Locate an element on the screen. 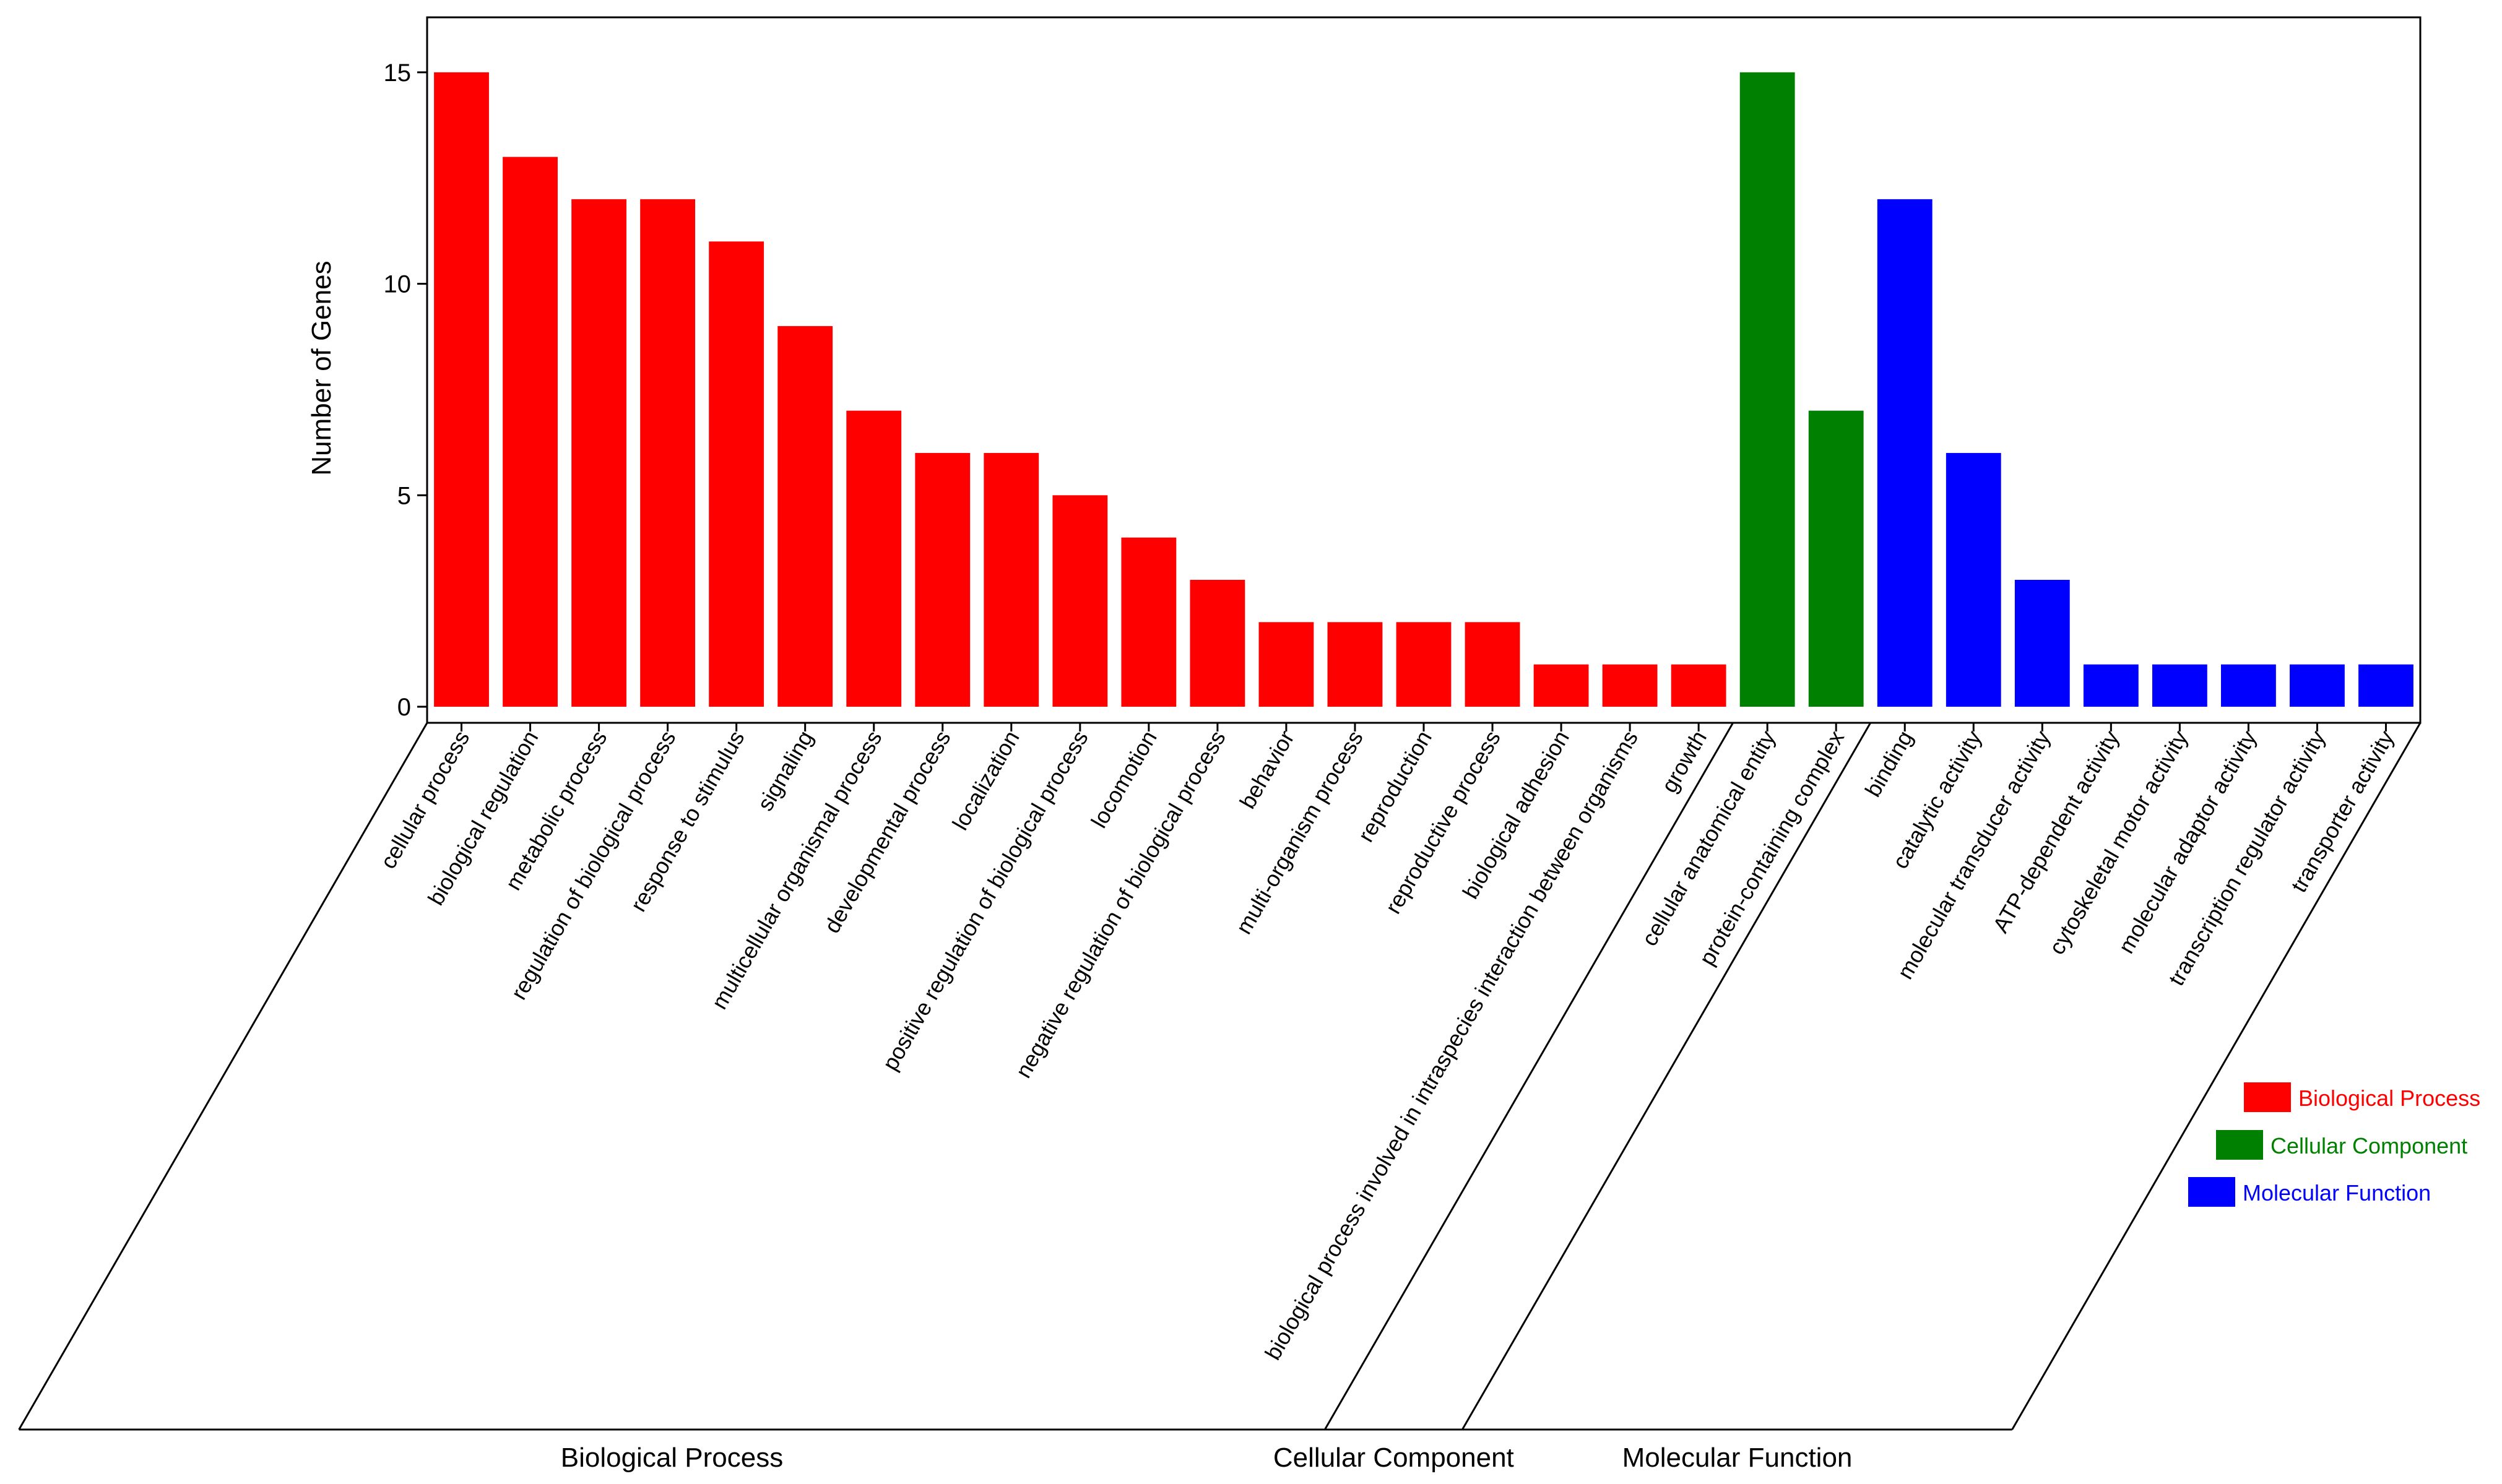 The image size is (2502, 1484). category-label: binding is located at coordinates (1889, 764).